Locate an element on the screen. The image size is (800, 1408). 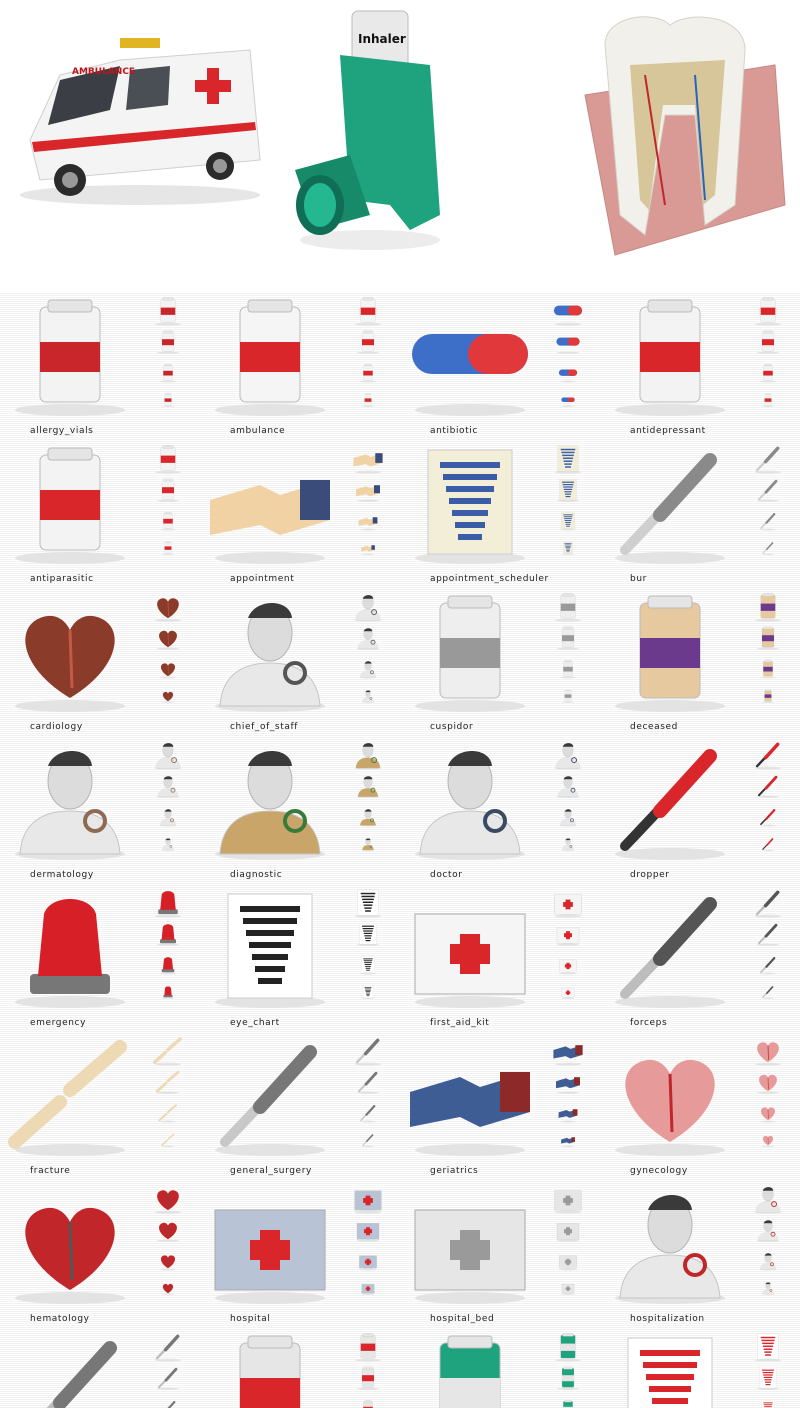
icon-tile: cuspidor is located at coordinates (500, 662).